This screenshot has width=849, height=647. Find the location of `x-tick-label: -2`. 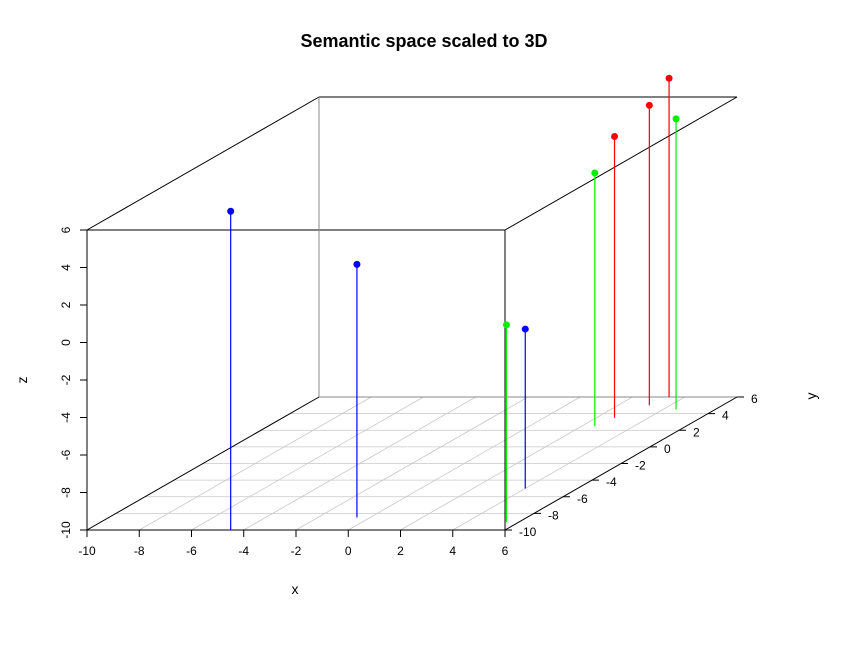

x-tick-label: -2 is located at coordinates (296, 551).